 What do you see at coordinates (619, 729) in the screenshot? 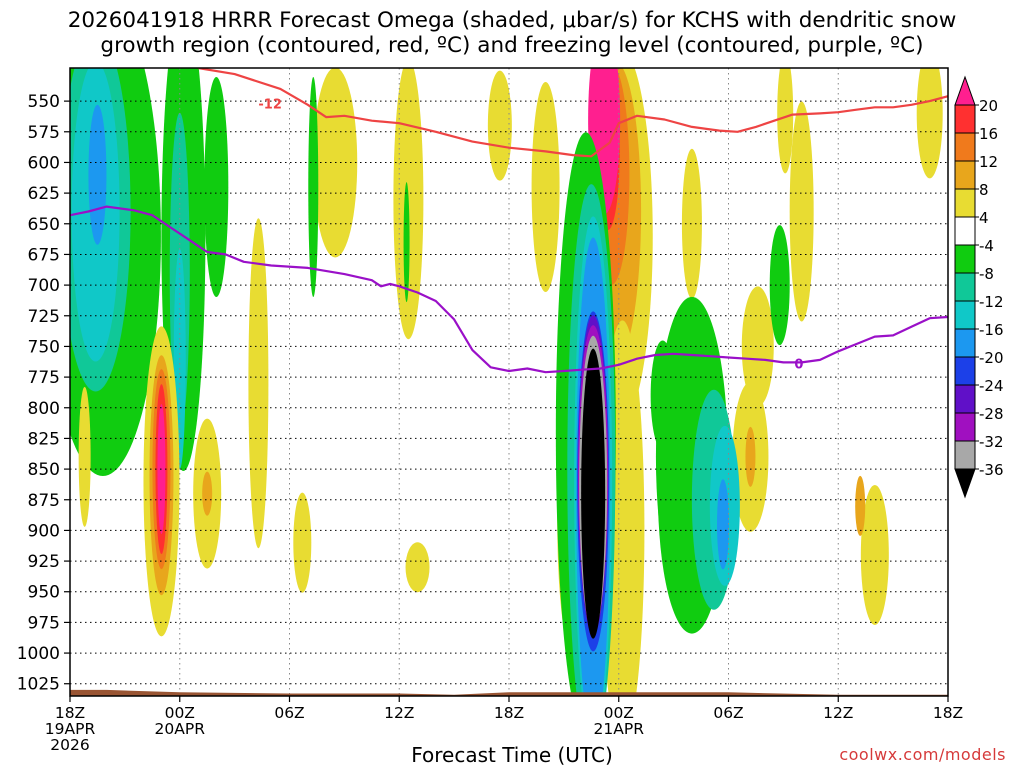
I see `x-tick-label: 21APR` at bounding box center [619, 729].